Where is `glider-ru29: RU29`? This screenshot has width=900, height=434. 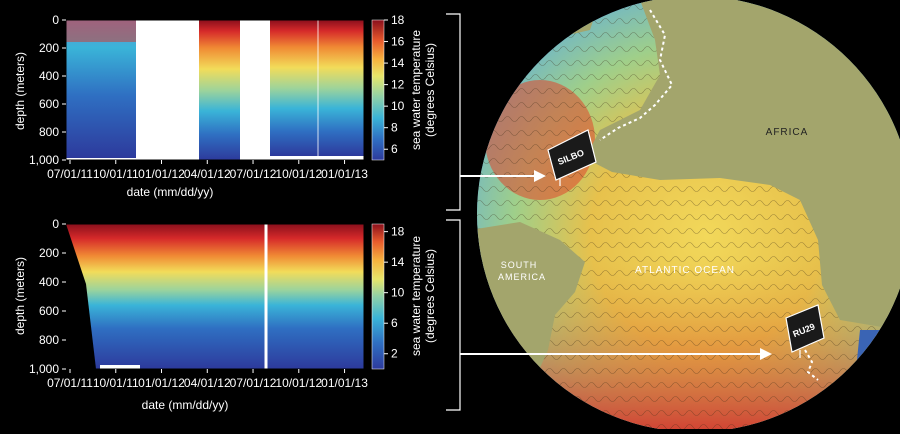
glider-ru29: RU29 is located at coordinates (805, 331).